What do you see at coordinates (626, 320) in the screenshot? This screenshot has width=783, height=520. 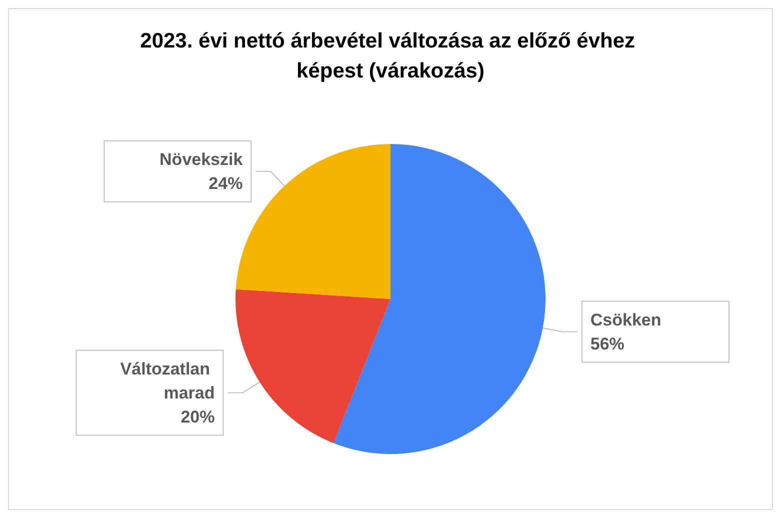 I see `slice-label: Csökken` at bounding box center [626, 320].